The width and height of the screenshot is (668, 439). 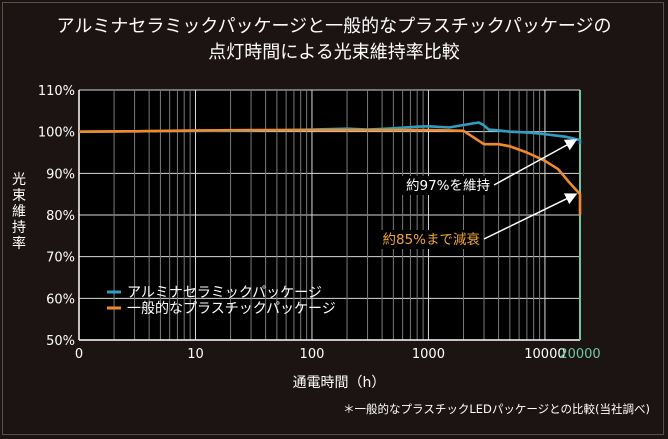 What do you see at coordinates (60, 174) in the screenshot?
I see `y-tick-label: 90%` at bounding box center [60, 174].